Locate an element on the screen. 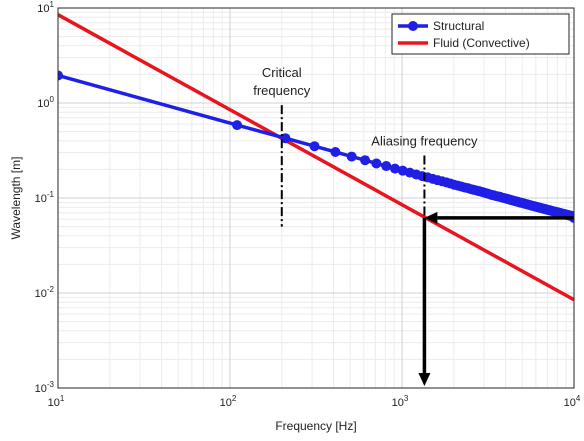 This screenshot has height=441, width=584. fluid-convective-legend-label: Fluid (Convective) is located at coordinates (481, 43).